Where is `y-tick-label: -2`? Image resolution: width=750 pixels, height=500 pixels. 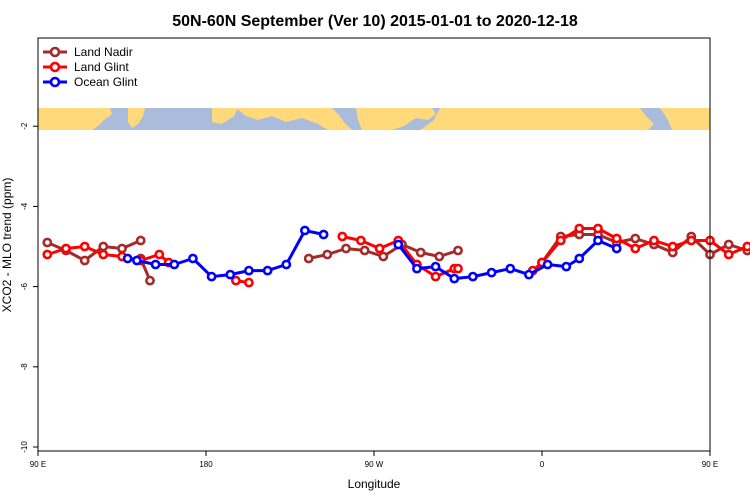 y-tick-label: -2 is located at coordinates (24, 126).